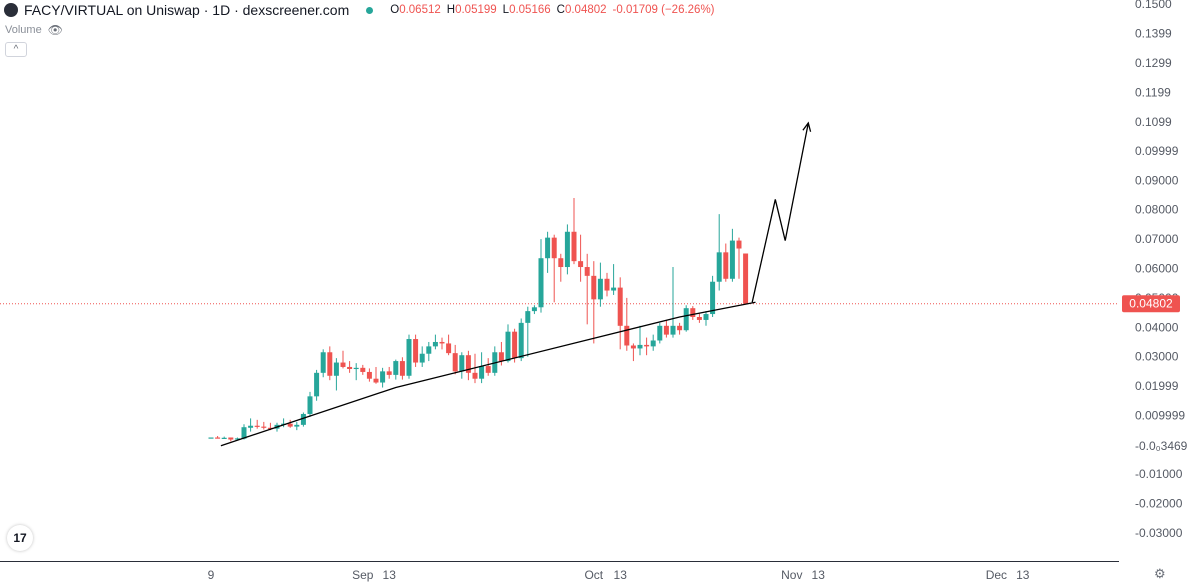  I want to click on x-tick-label: Nov, so click(791, 575).